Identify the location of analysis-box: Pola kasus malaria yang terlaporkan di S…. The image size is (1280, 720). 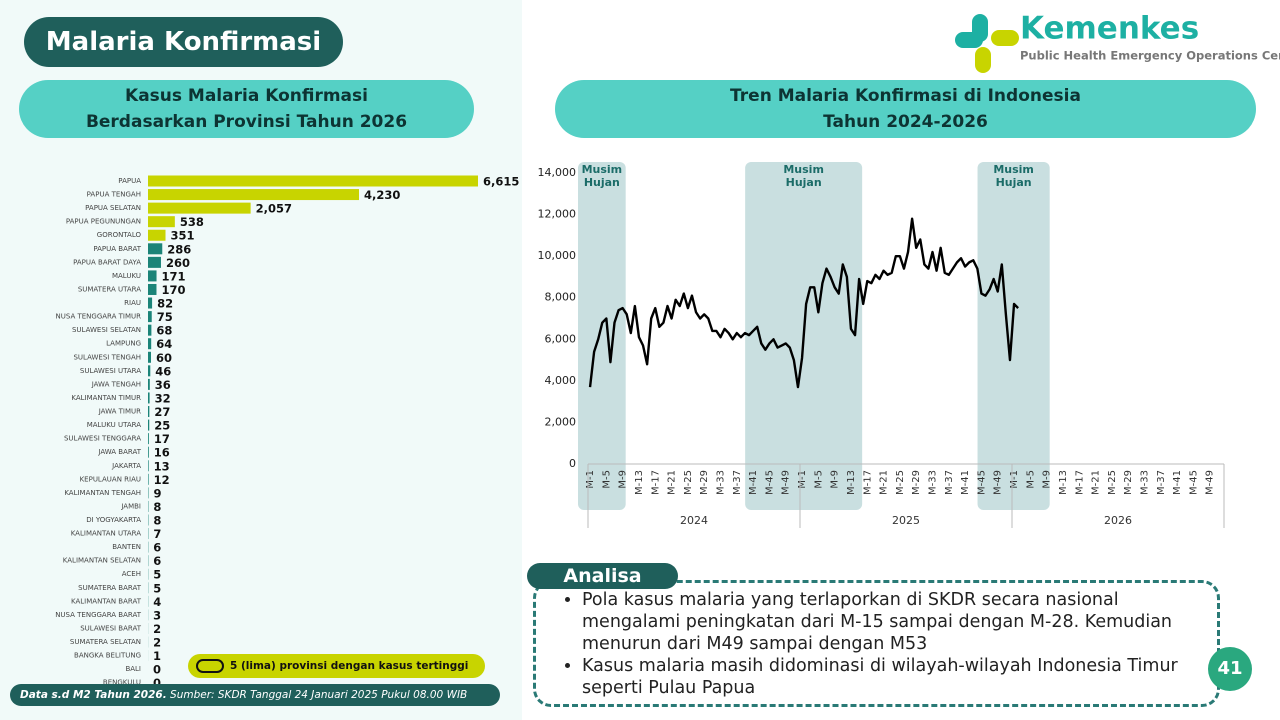
(876, 643).